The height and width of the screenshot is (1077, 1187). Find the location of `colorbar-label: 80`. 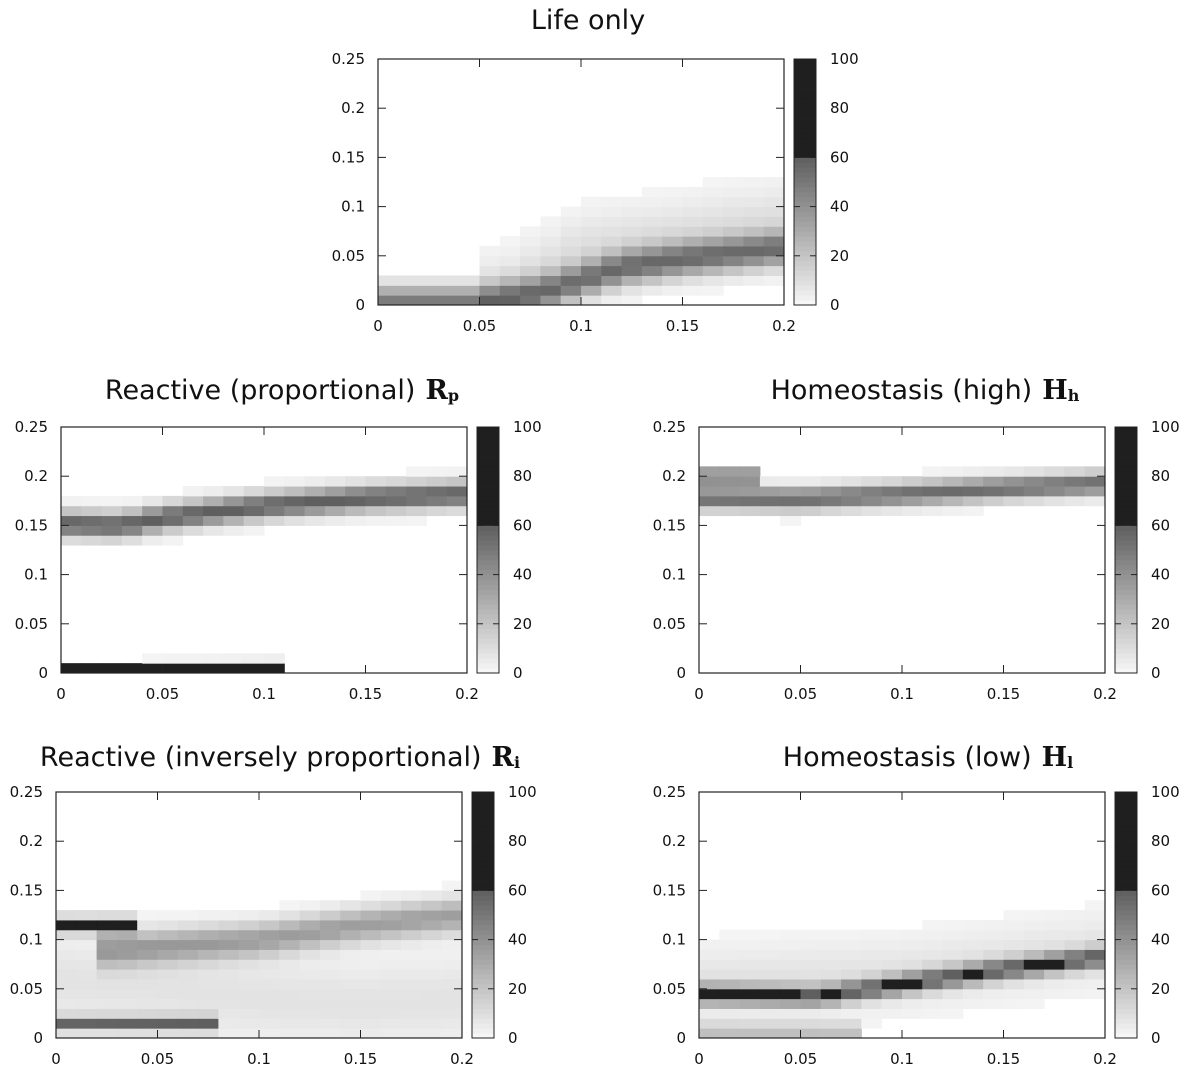

colorbar-label: 80 is located at coordinates (522, 476).